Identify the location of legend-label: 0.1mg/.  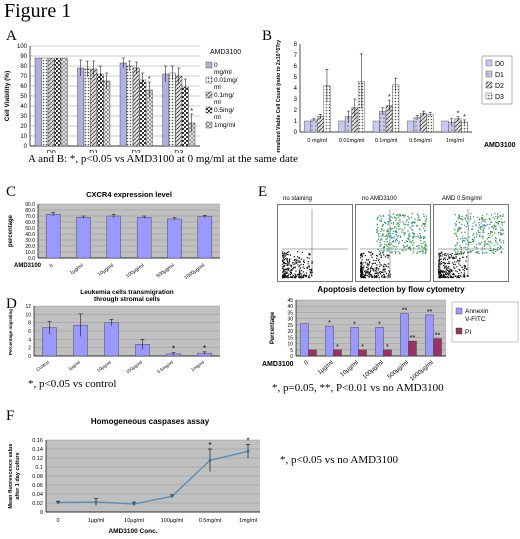
(224, 95).